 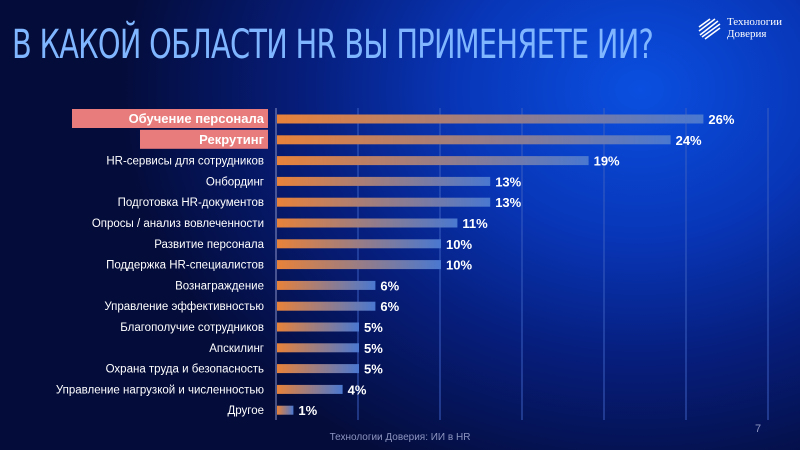 What do you see at coordinates (245, 411) in the screenshot?
I see `category-label: Другое` at bounding box center [245, 411].